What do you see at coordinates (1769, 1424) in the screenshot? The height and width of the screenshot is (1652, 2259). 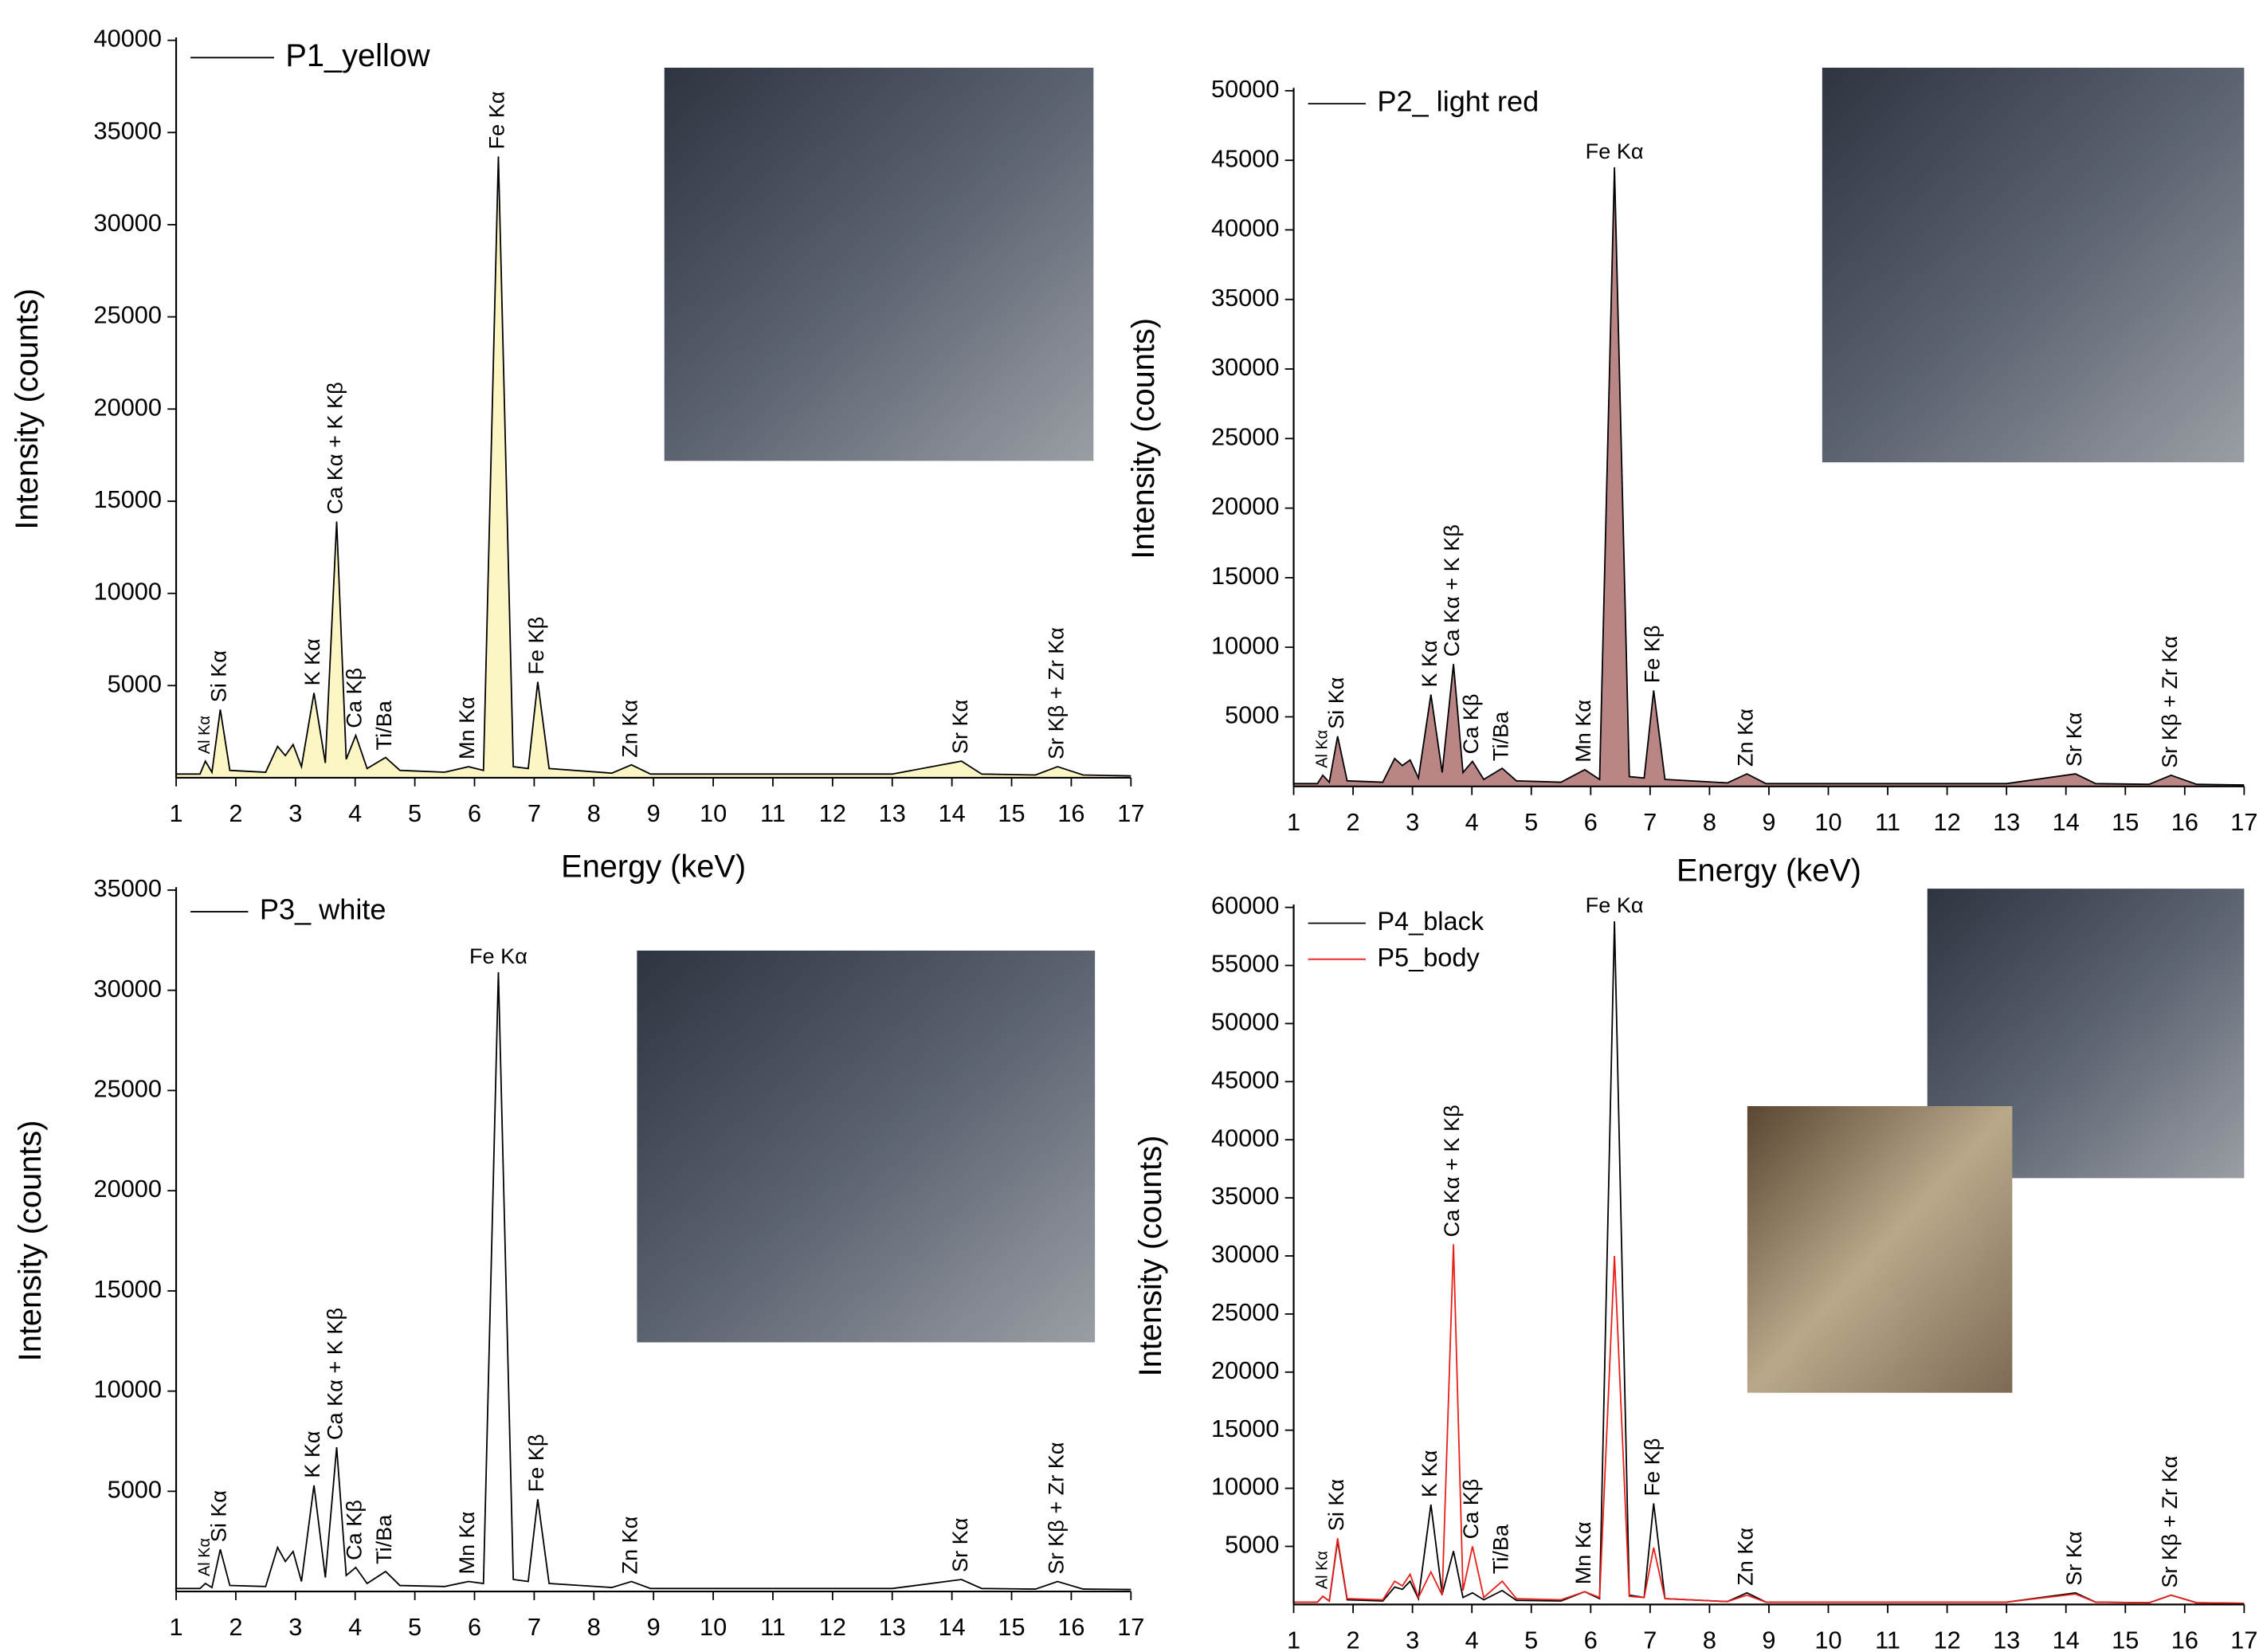 I see `spectrum-line` at bounding box center [1769, 1424].